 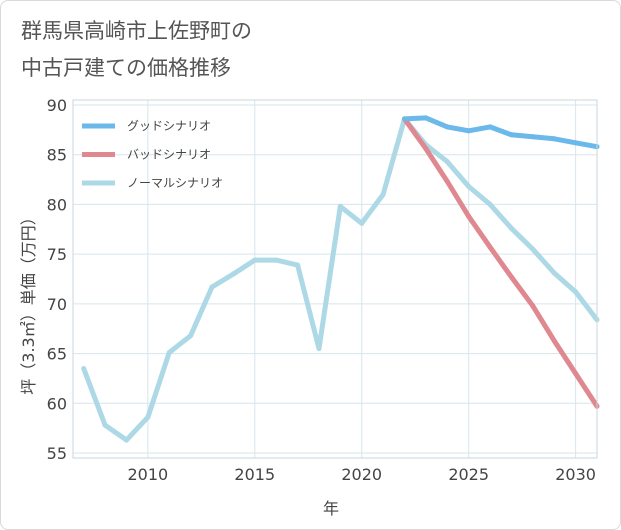 I want to click on x-tick-label: 2015, so click(x=254, y=474).